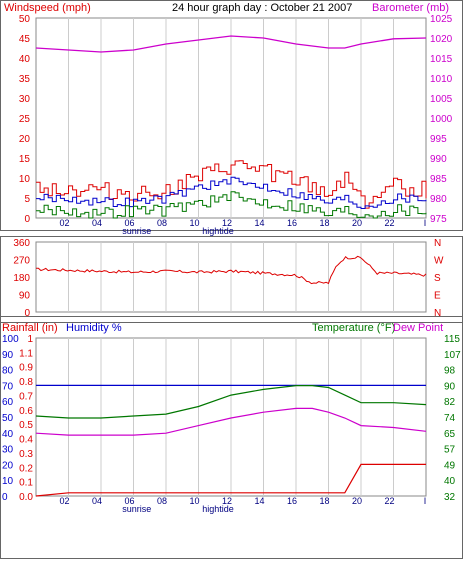 Image resolution: width=463 pixels, height=563 pixels. I want to click on graph-title: 24 hour graph day : October 21 2007, so click(262, 8).